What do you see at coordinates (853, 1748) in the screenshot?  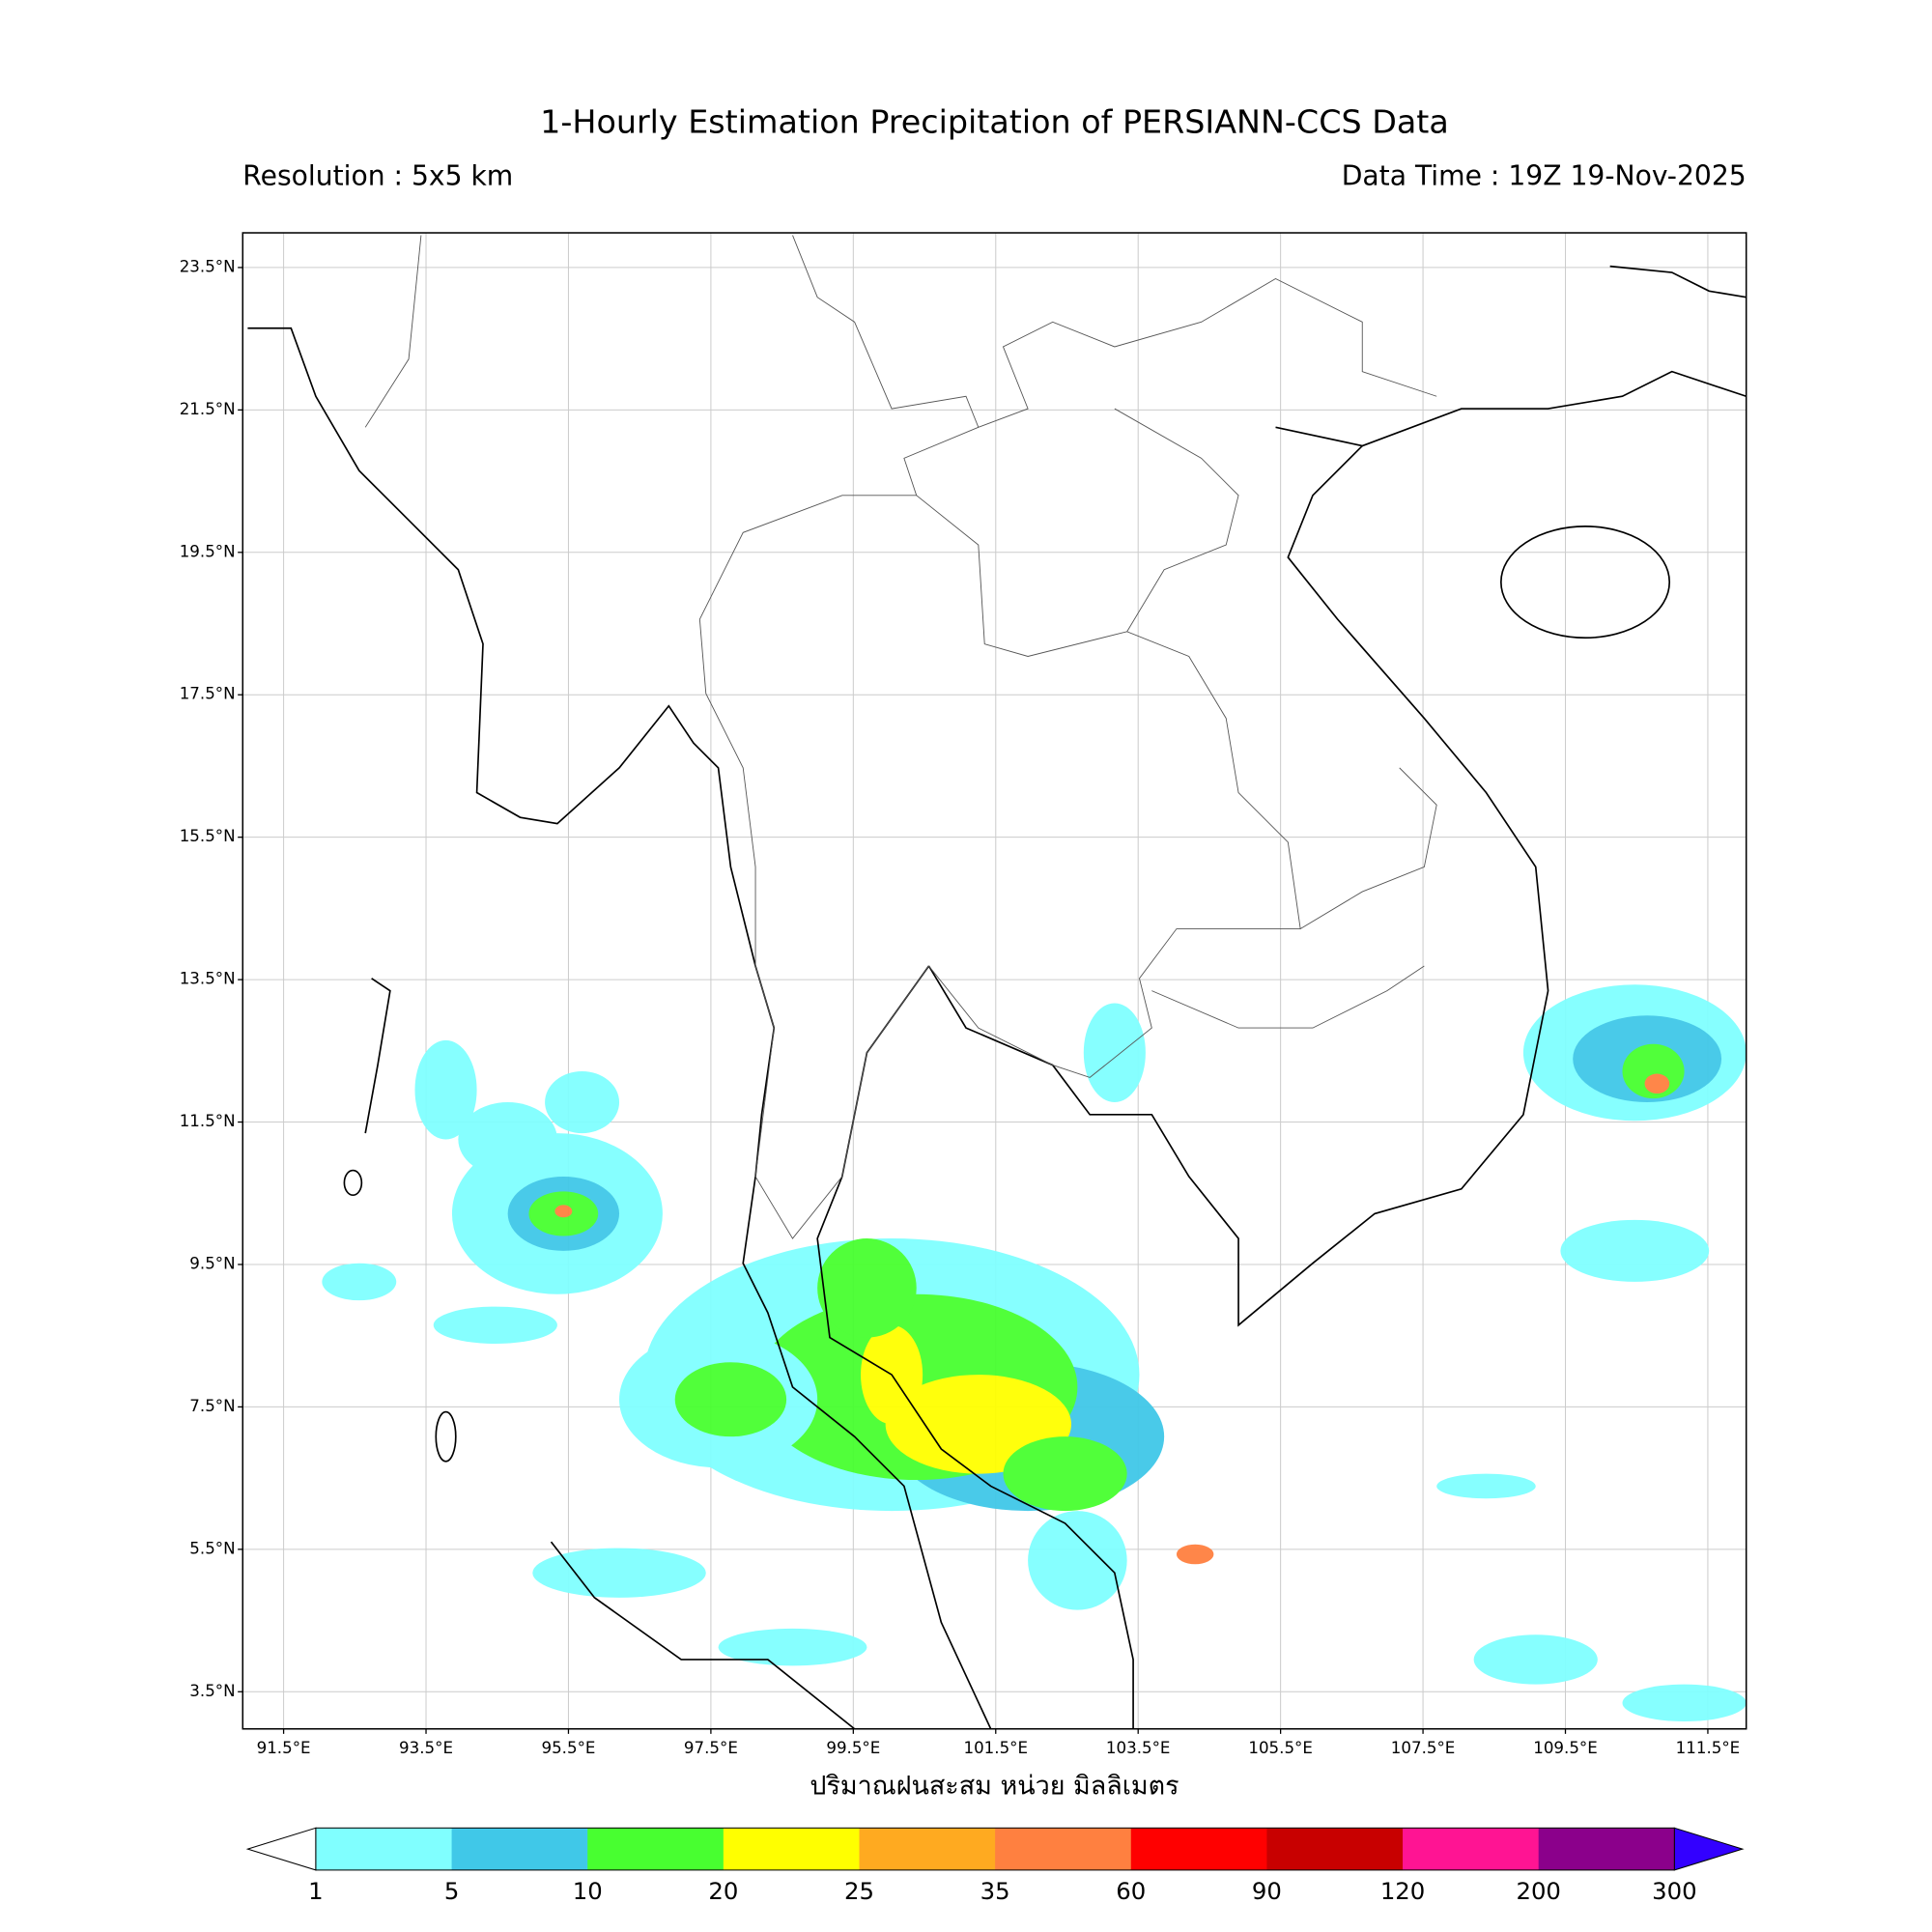 I see `lon-tick-label: 99.5°E` at bounding box center [853, 1748].